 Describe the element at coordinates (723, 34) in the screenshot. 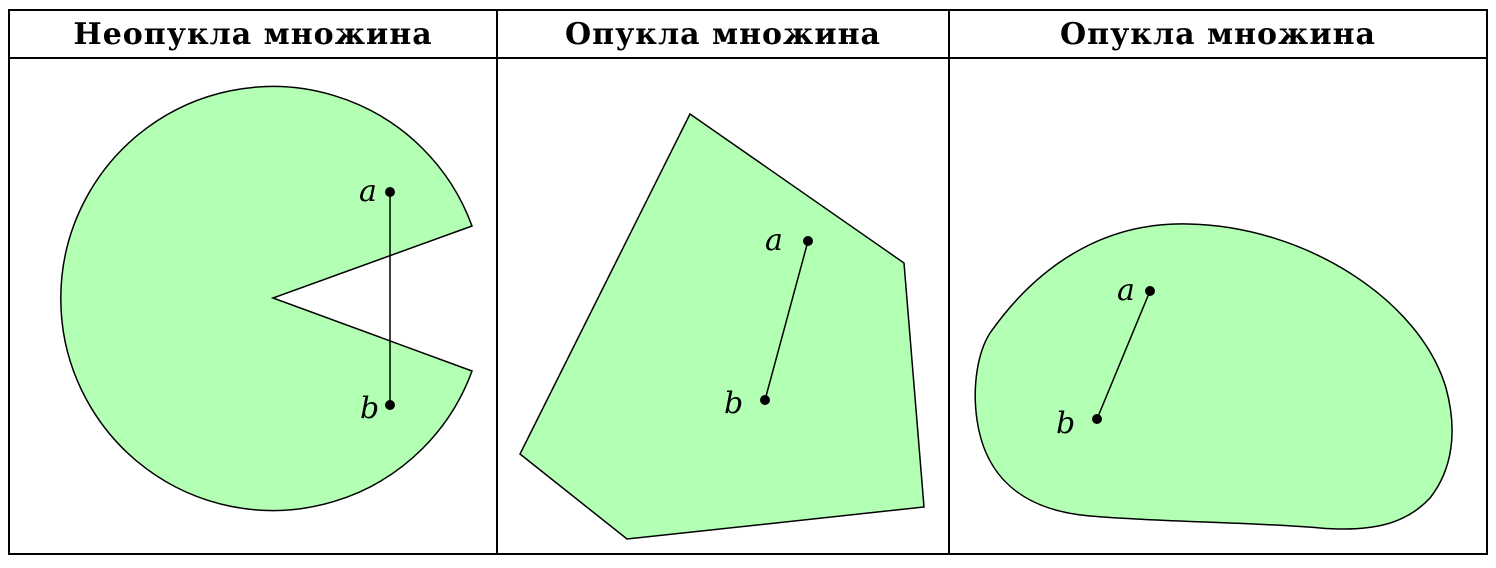

I see `header-convex-polygon: Опукла множина` at that location.